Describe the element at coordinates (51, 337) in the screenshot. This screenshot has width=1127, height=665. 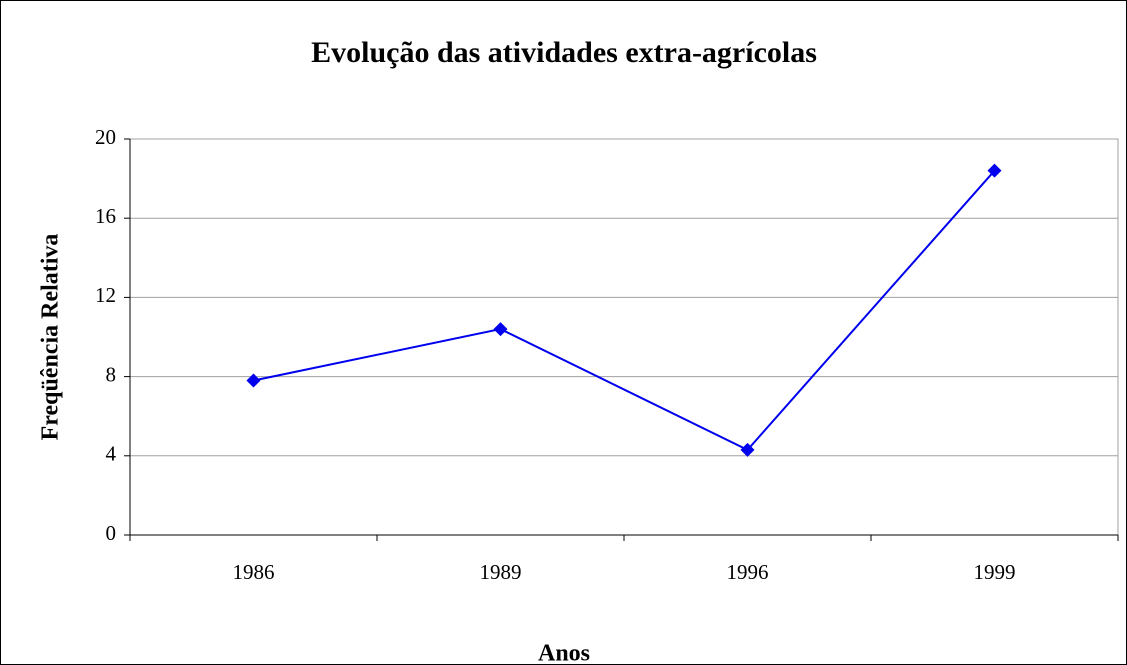
I see `y-axis-label: Freqüência Relativa` at that location.